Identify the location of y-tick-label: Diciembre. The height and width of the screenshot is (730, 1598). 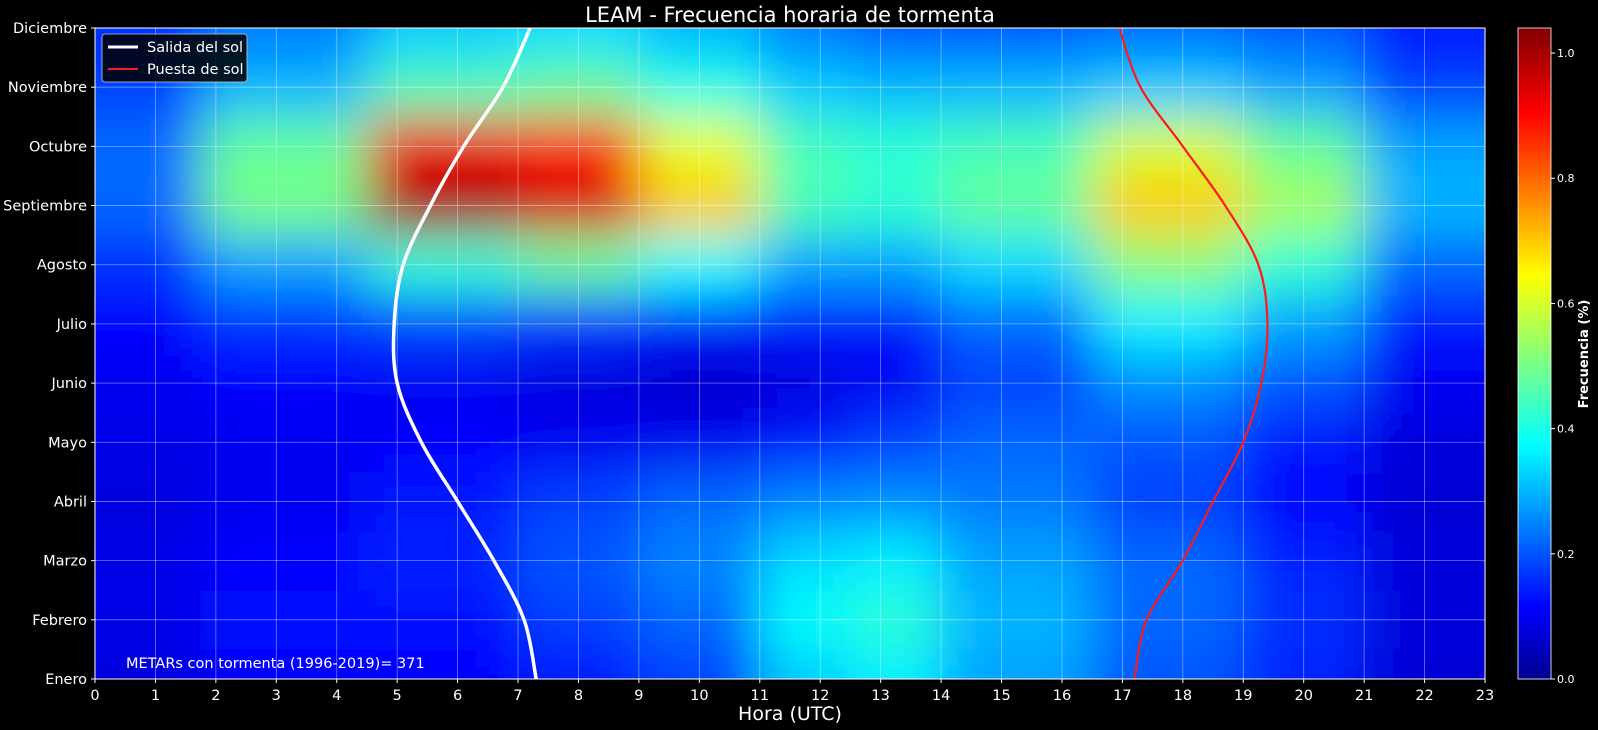
(50, 29).